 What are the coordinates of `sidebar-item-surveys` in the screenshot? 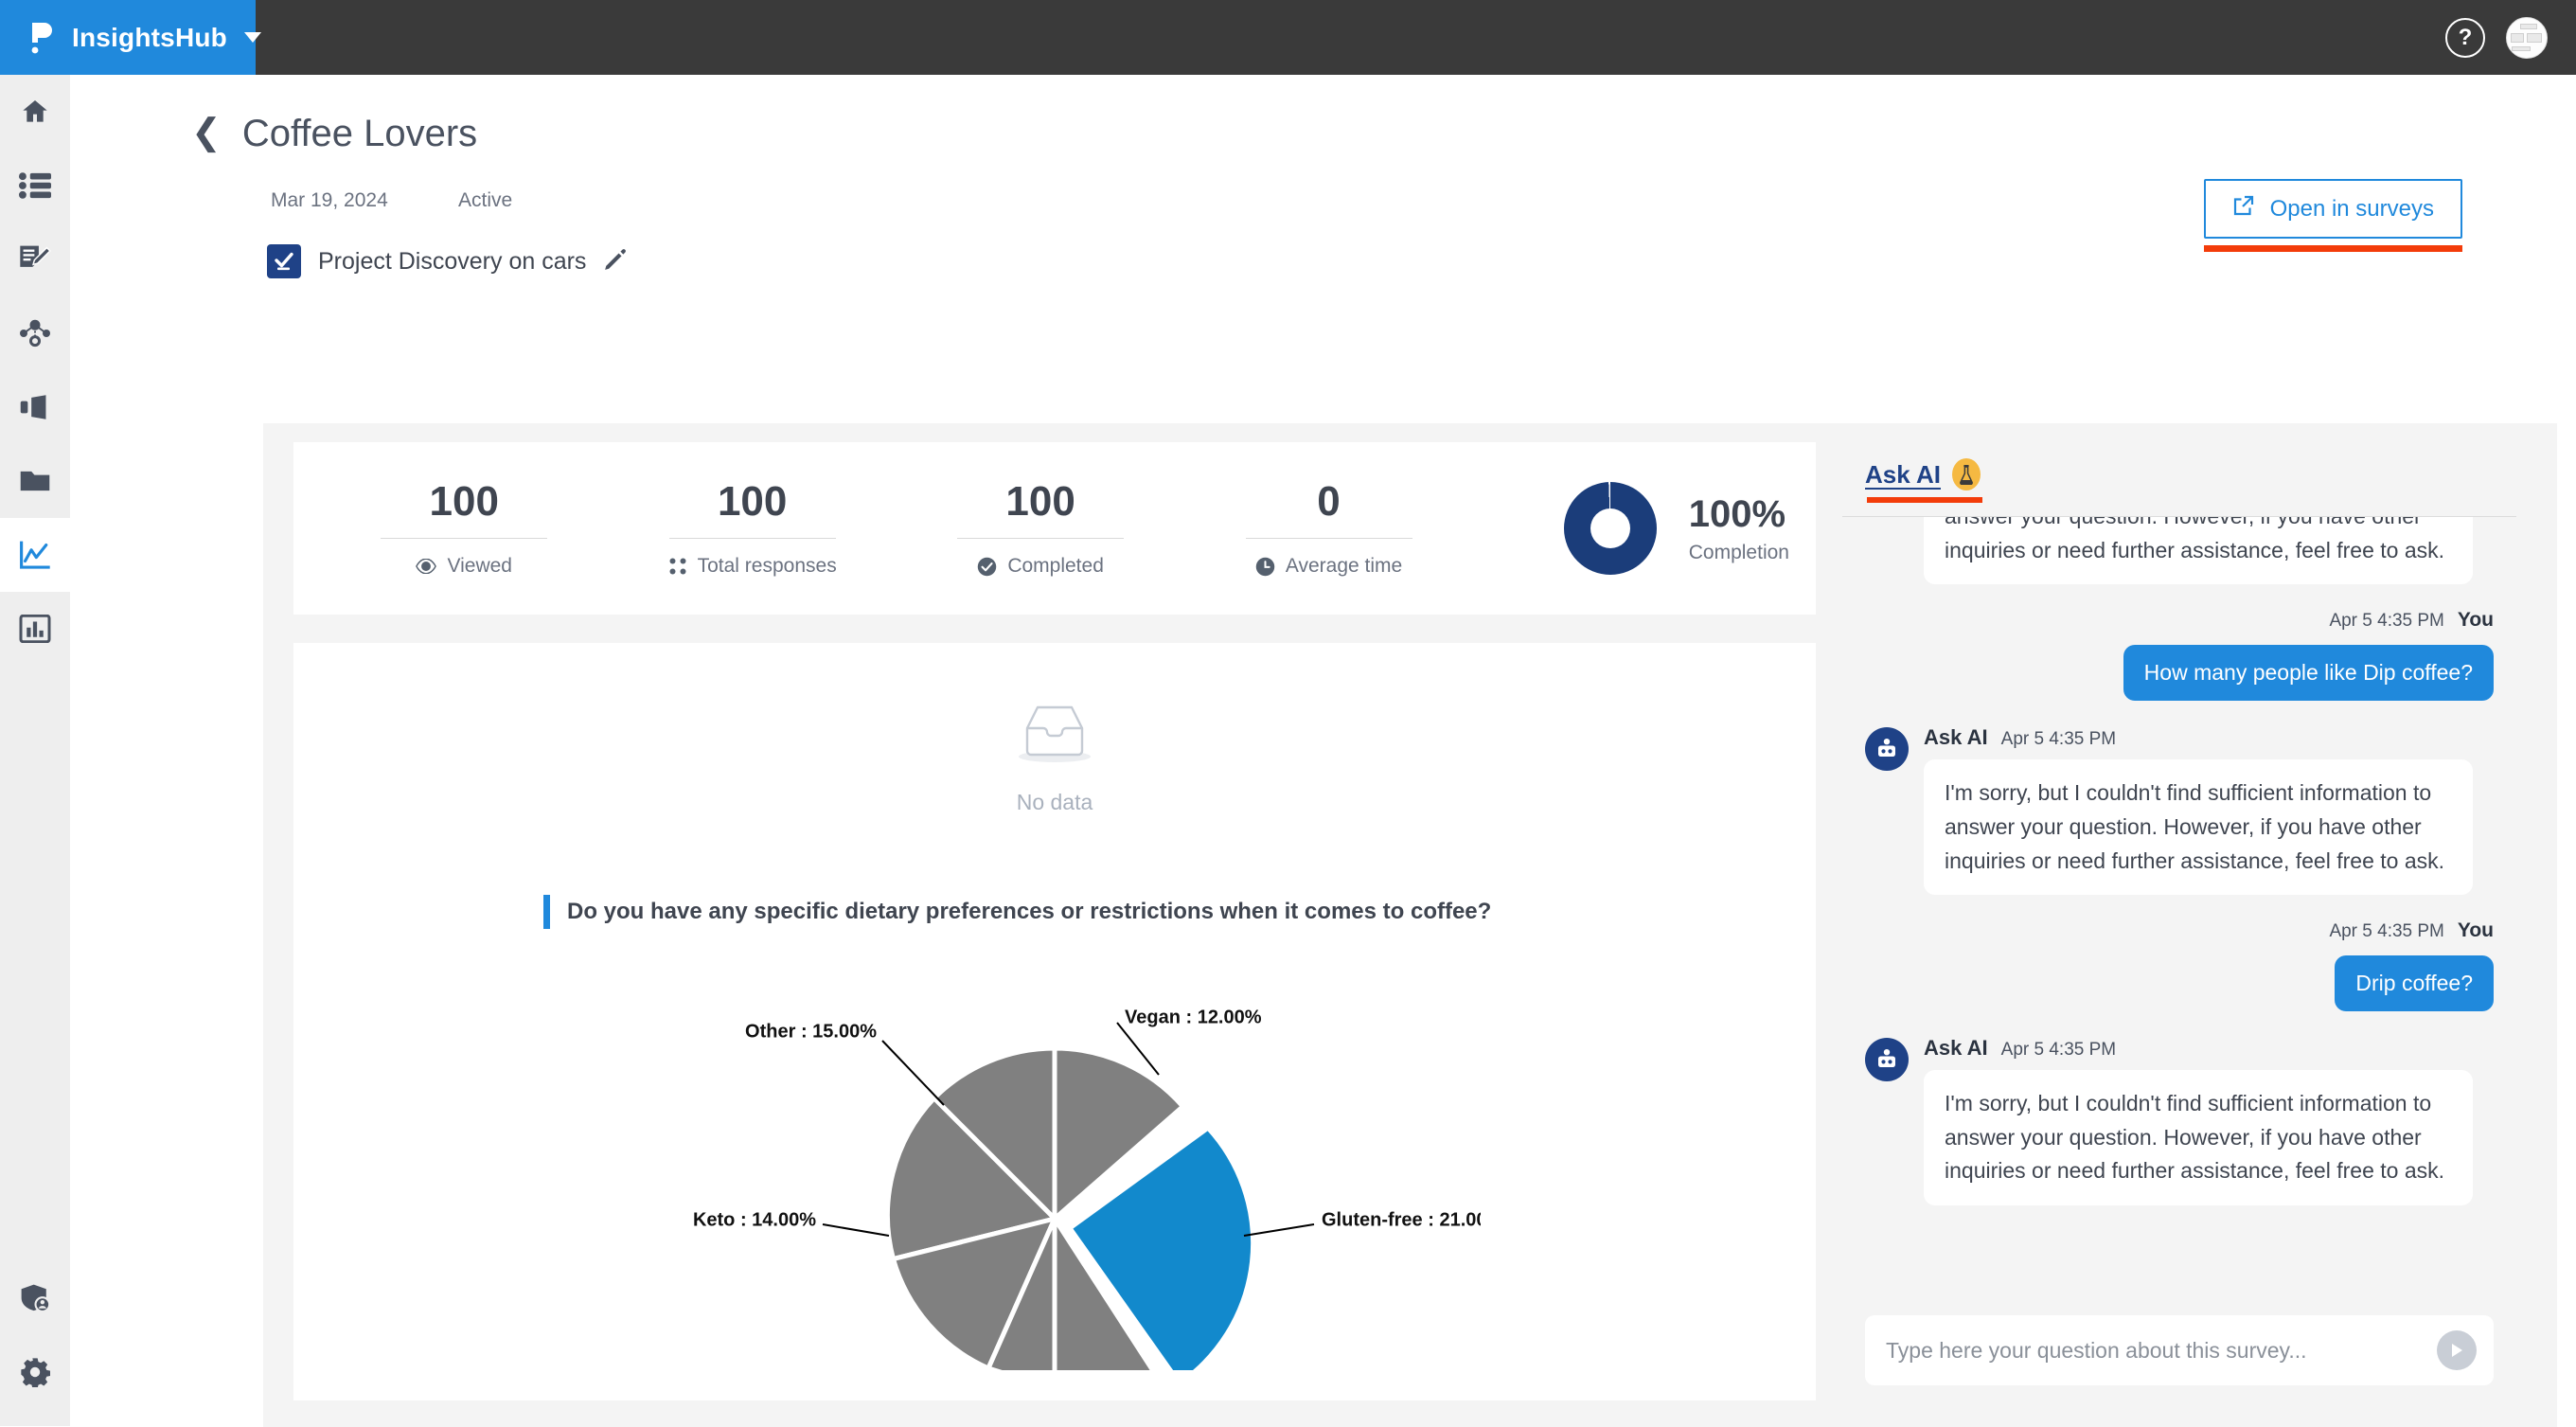 It's located at (35, 260).